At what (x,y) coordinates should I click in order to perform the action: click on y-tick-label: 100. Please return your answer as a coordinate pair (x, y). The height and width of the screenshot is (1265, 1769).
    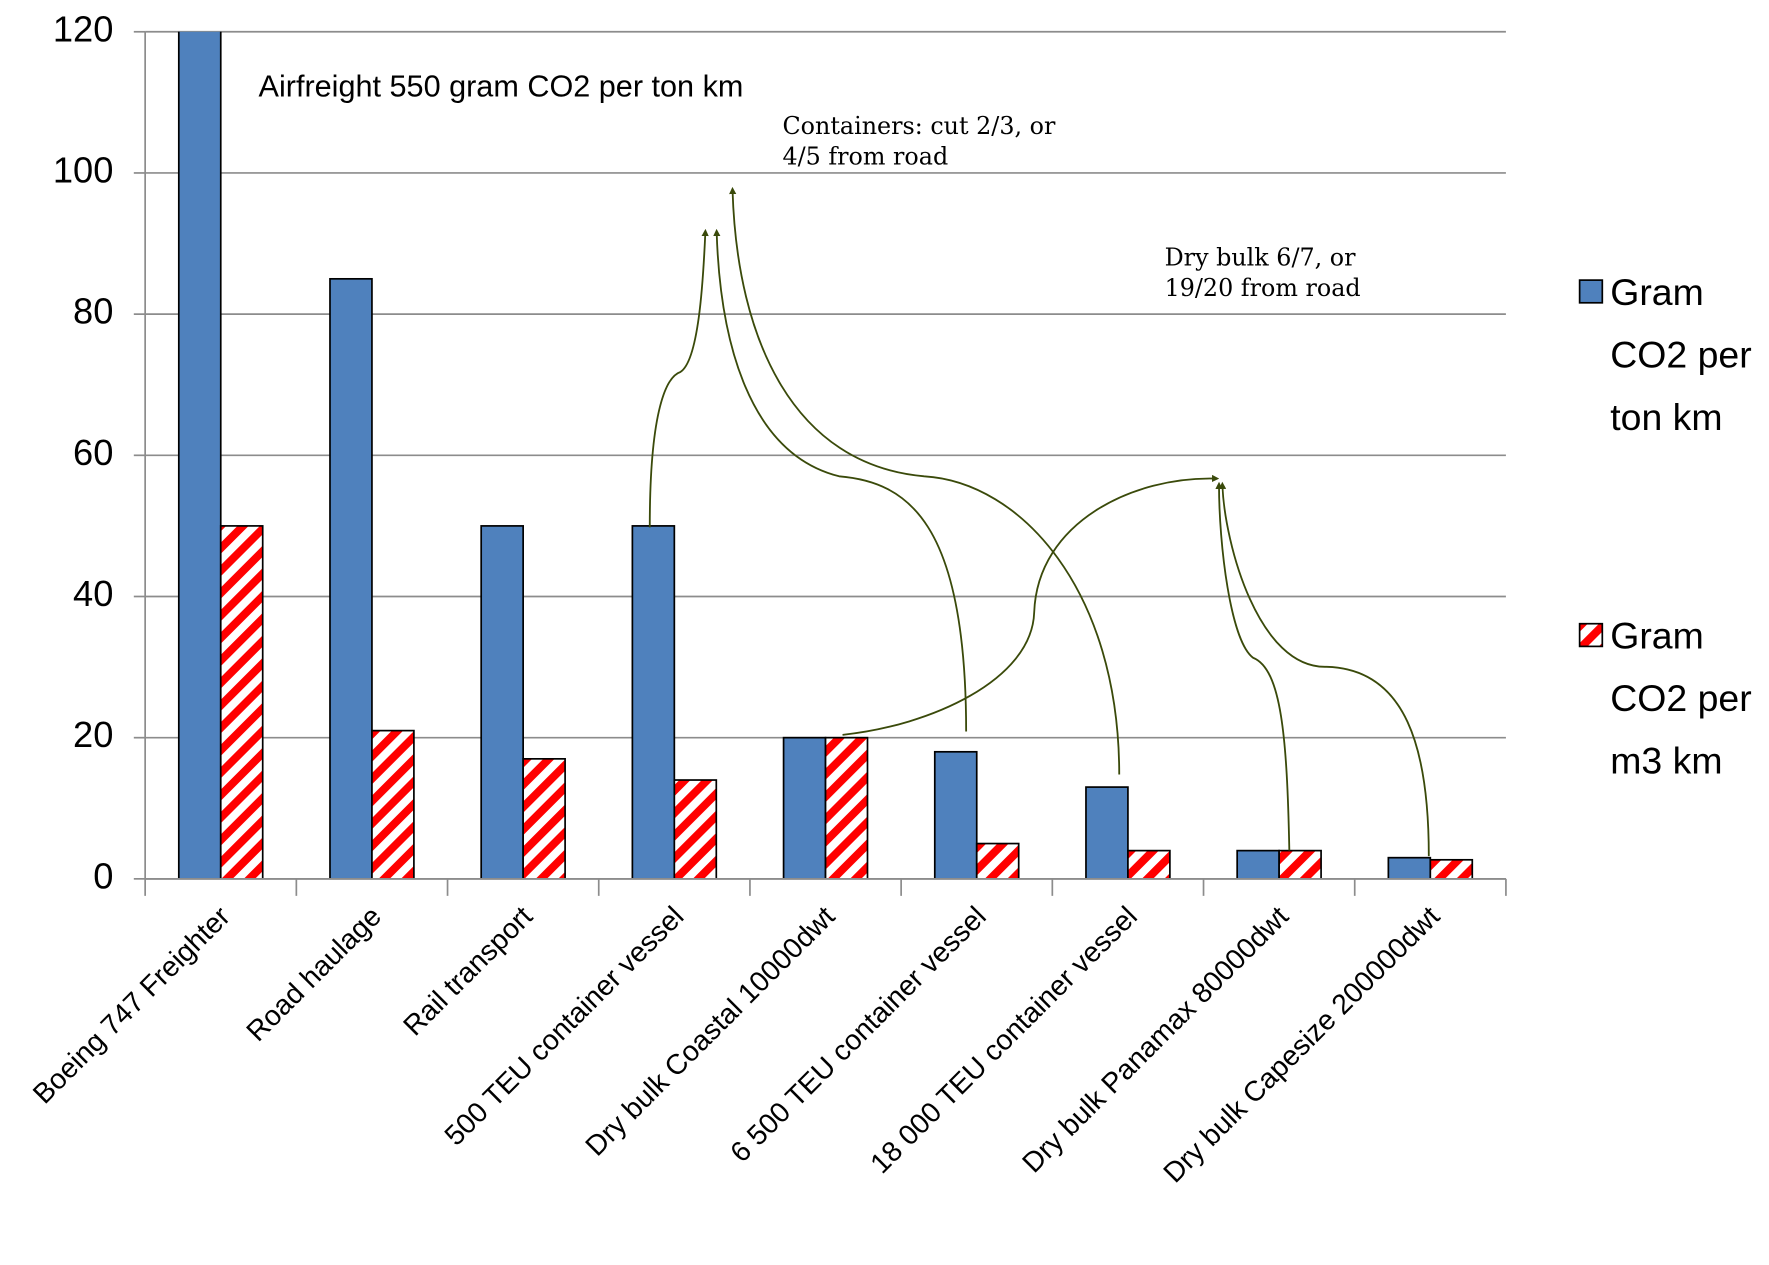
    Looking at the image, I should click on (83, 170).